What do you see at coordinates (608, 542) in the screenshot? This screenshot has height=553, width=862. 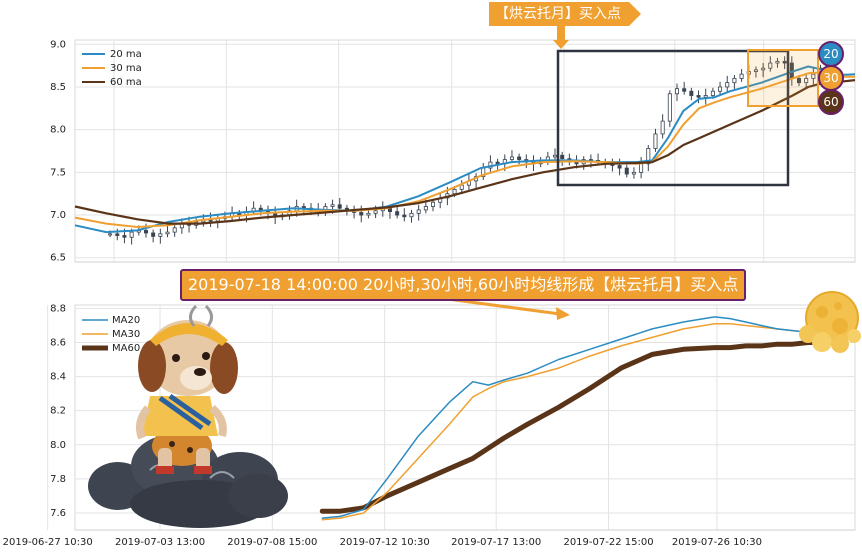 I see `bottom-x-tick-label: 2019-07-22 15:00` at bounding box center [608, 542].